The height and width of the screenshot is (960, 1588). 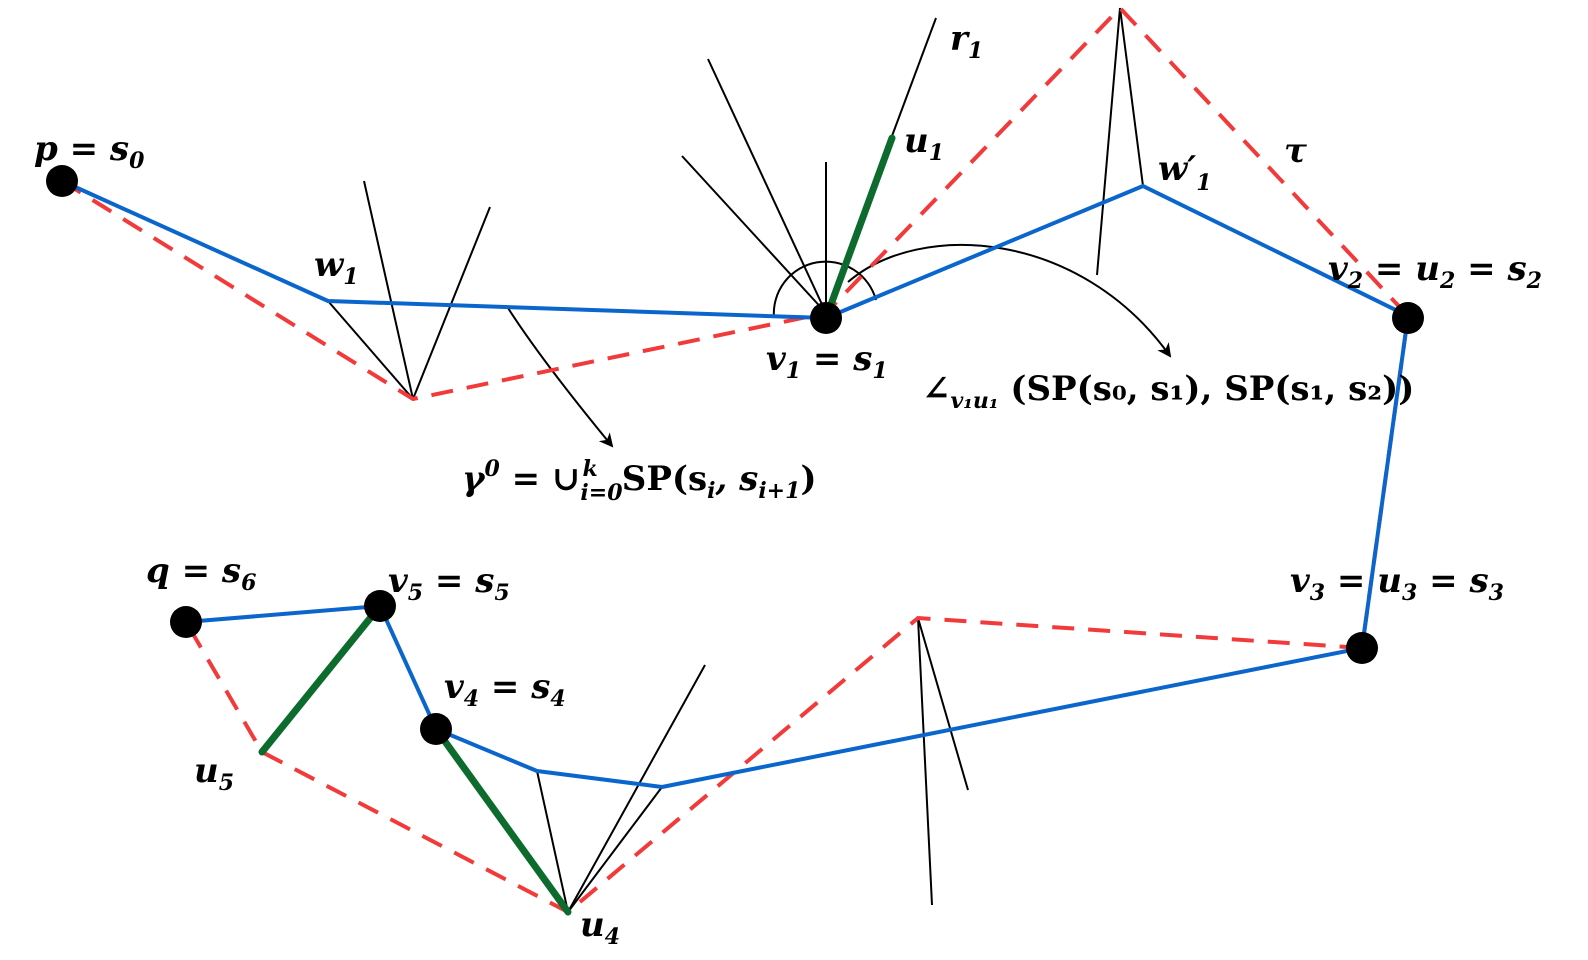 I want to click on angle-arcs, so click(x=824, y=289).